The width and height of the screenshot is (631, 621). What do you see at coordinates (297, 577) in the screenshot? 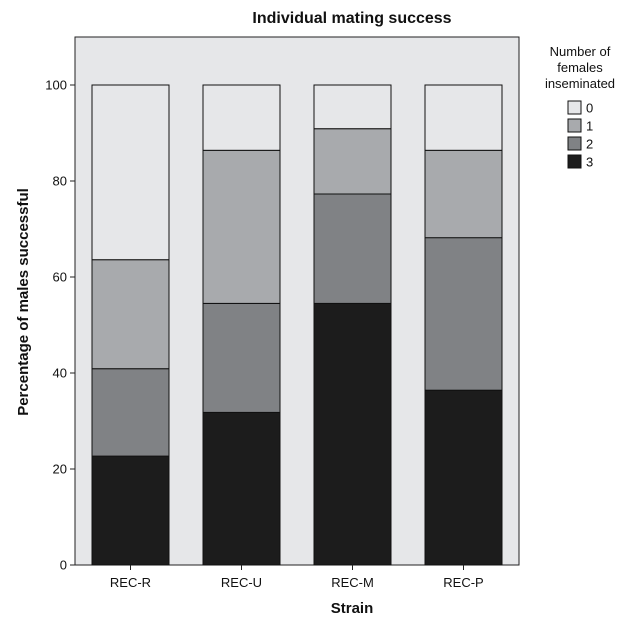
I see `x-axis: REC-R REC-U REC-M REC-P` at bounding box center [297, 577].